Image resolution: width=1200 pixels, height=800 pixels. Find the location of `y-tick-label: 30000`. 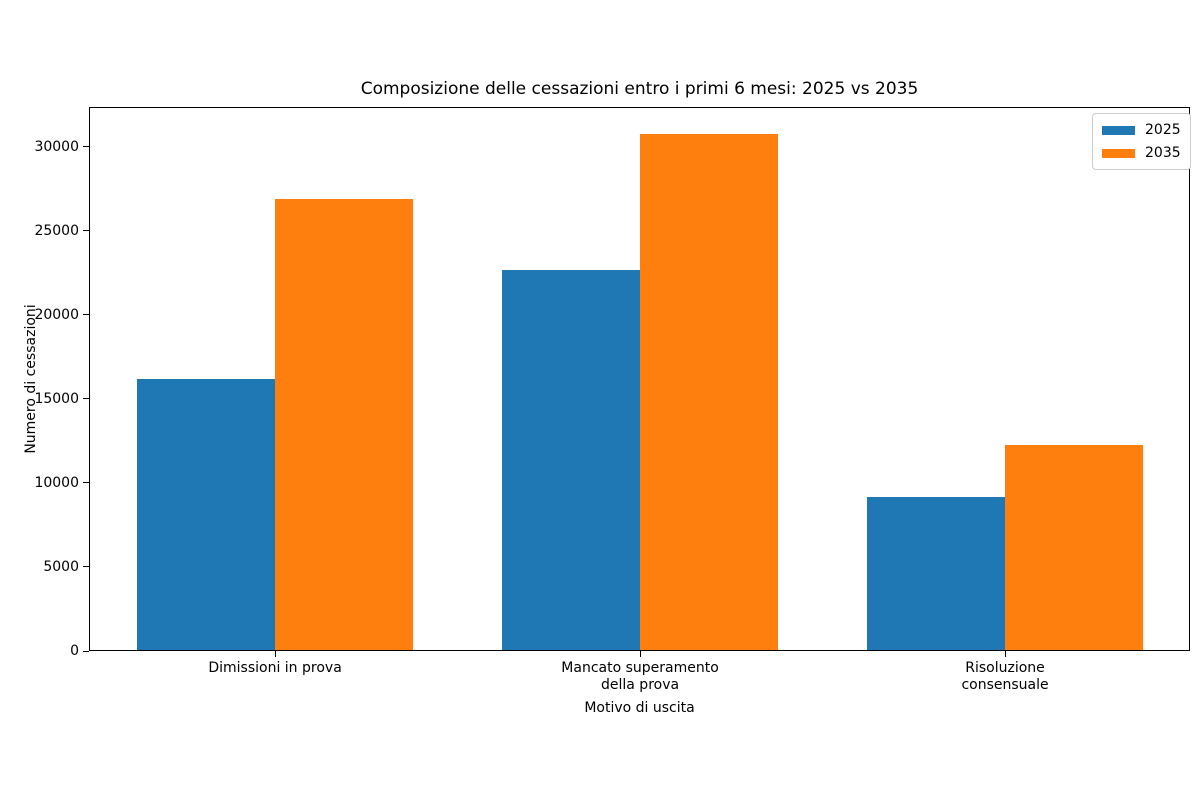

y-tick-label: 30000 is located at coordinates (56, 146).